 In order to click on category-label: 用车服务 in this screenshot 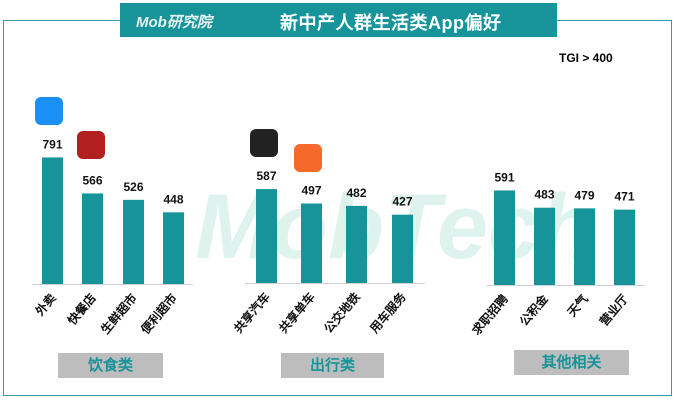, I will do `click(388, 313)`.